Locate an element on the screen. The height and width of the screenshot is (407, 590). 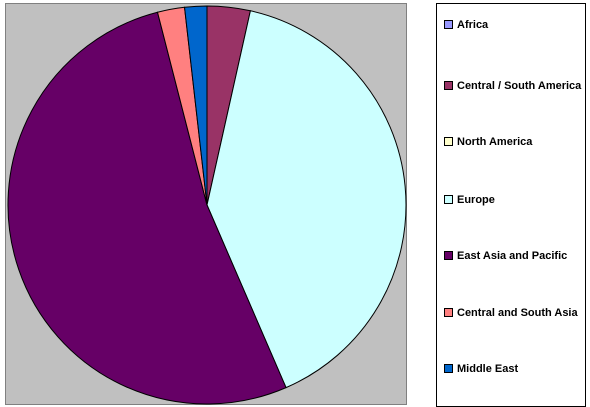
legend-label-middle-east: Middle East is located at coordinates (488, 369).